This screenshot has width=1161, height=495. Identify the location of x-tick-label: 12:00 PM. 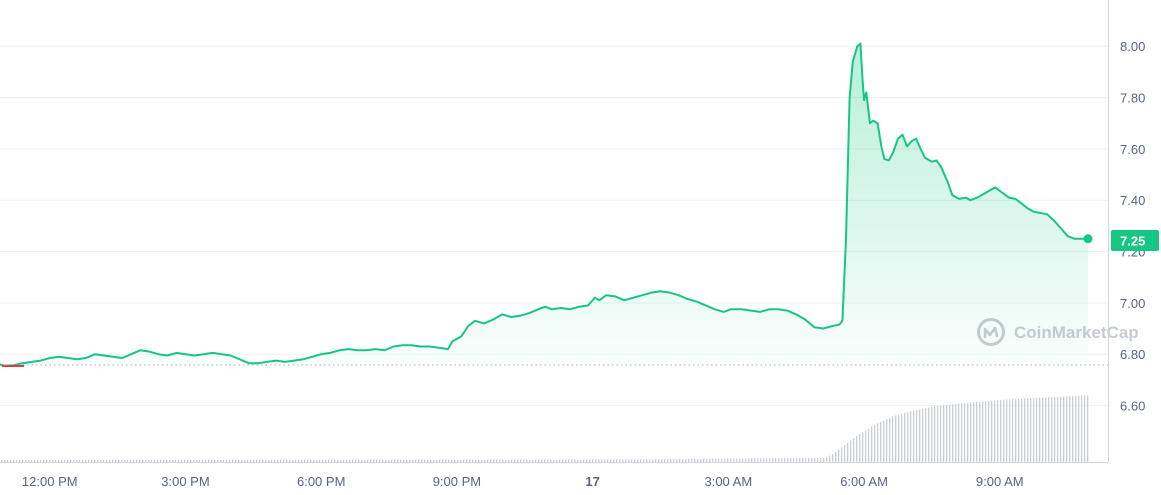
(50, 481).